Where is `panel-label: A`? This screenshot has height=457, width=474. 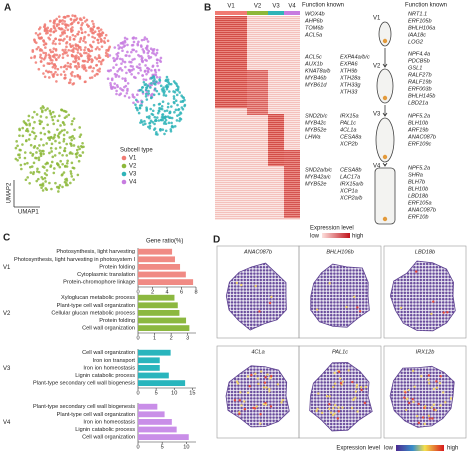
panel-label: A is located at coordinates (7, 8).